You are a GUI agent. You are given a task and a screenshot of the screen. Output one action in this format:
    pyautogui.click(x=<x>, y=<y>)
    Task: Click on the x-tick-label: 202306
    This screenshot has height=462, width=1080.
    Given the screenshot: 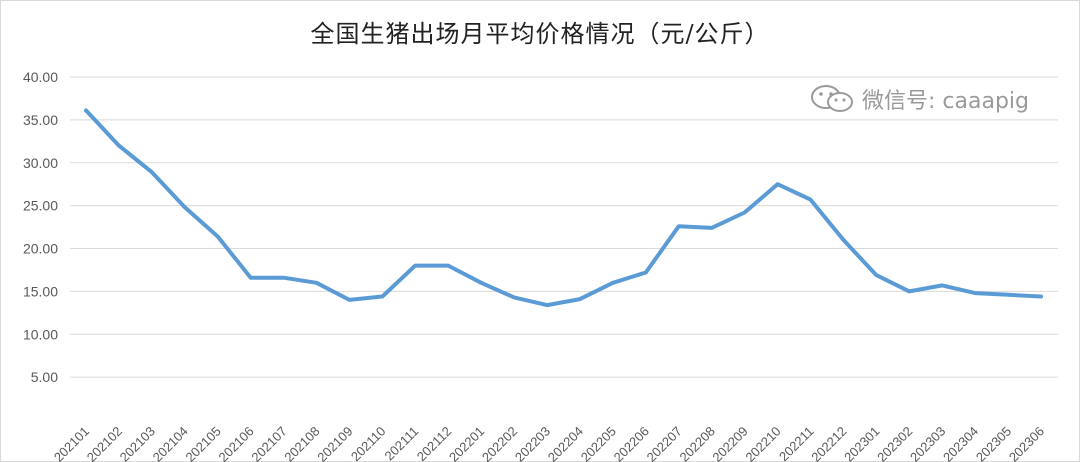 What is the action you would take?
    pyautogui.click(x=1026, y=443)
    